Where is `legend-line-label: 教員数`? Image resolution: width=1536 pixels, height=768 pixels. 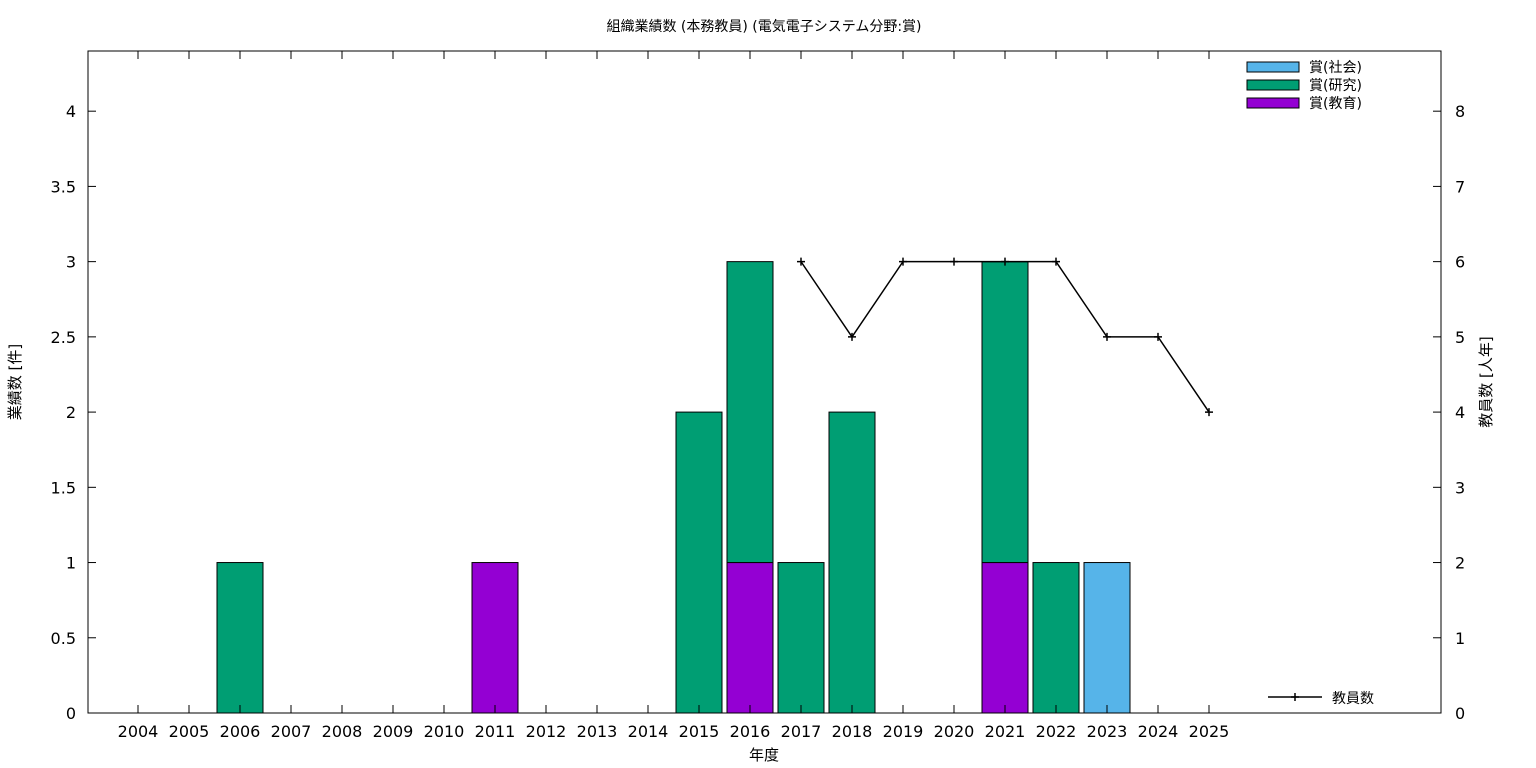 legend-line-label: 教員数 is located at coordinates (1353, 699).